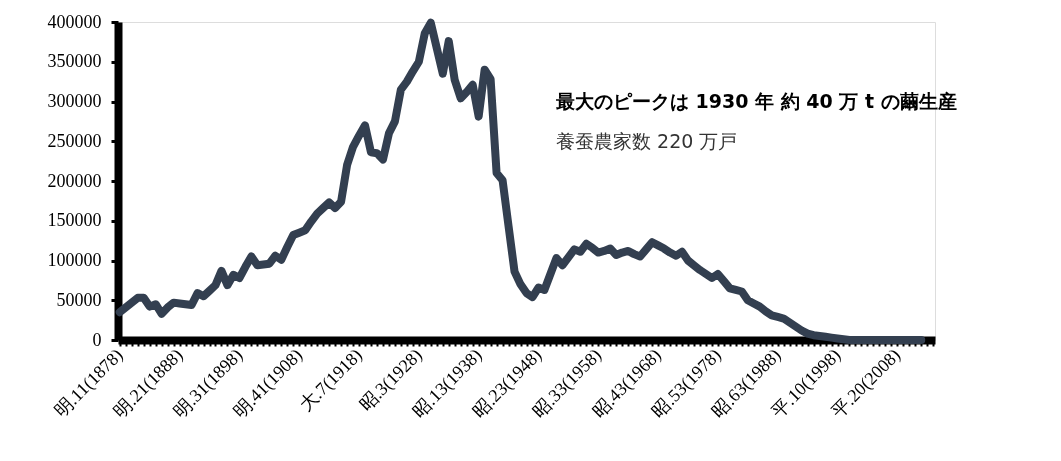 Image resolution: width=1061 pixels, height=461 pixels. Describe the element at coordinates (756, 101) in the screenshot. I see `annotation: 最大のピークは 1930 年 約 40 万 t の繭生産` at that location.